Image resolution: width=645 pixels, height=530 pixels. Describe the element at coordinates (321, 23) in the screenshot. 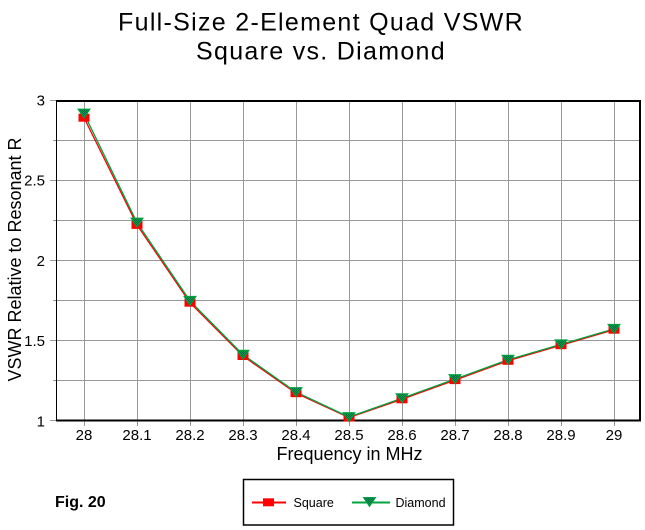

I see `svg-text: Full-Size 2-Element Quad VSWR` at that location.